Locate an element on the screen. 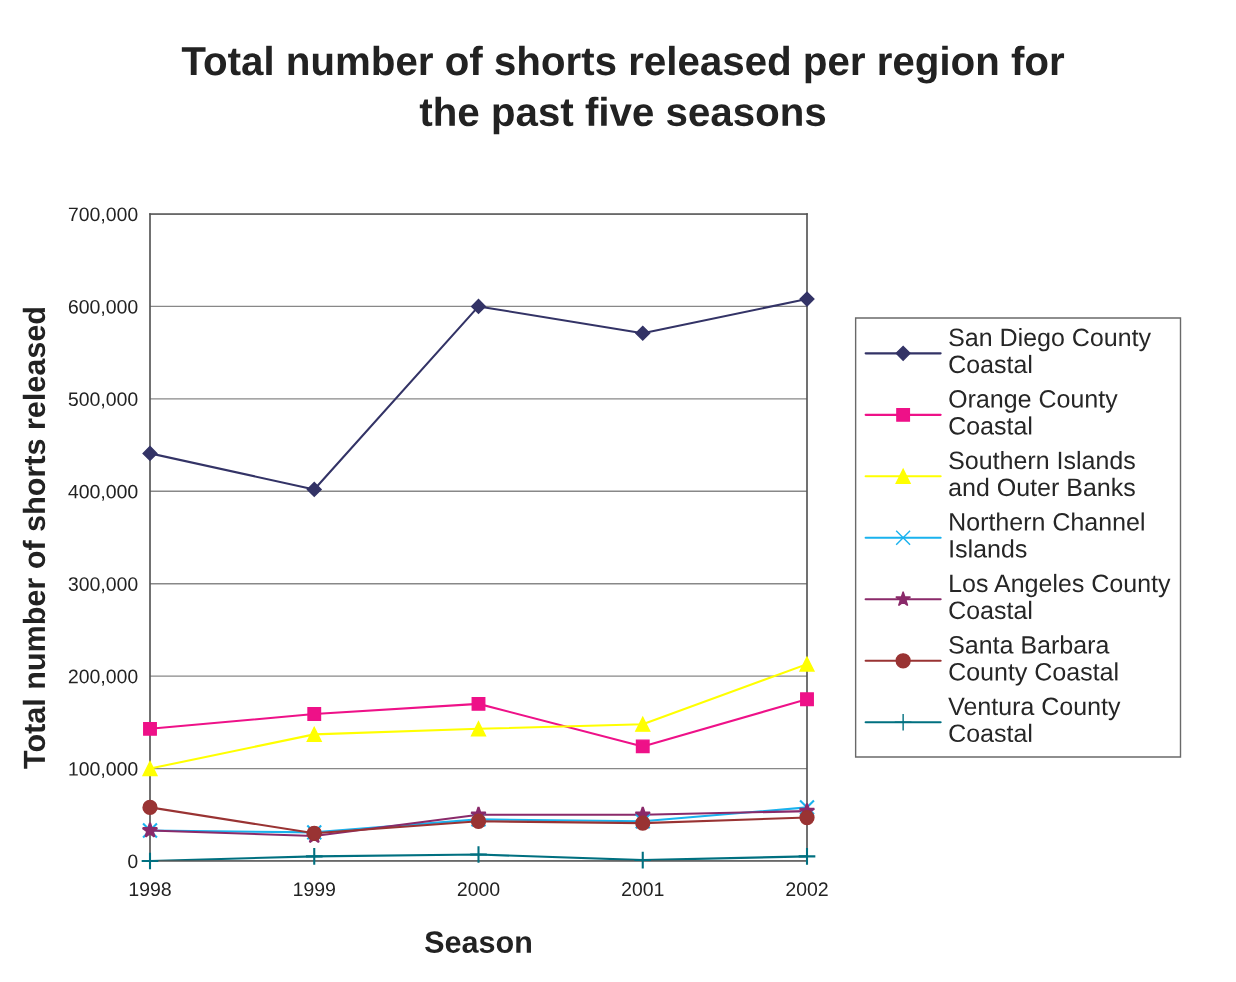 Image resolution: width=1236 pixels, height=982 pixels. x-tick-label: 1998 is located at coordinates (150, 889).